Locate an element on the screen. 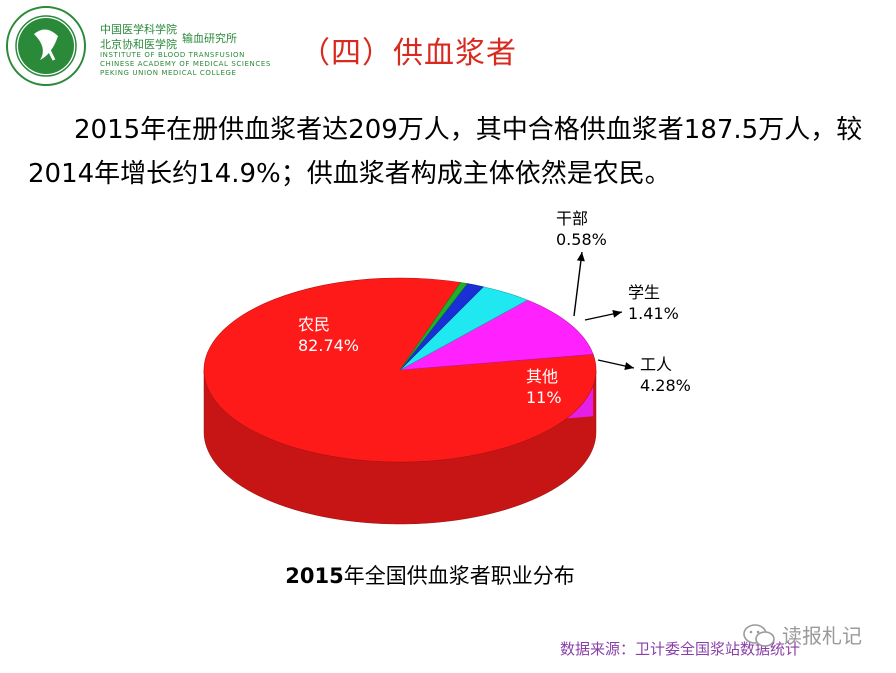  institute-name-cn-1: 中国医学科学院 is located at coordinates (138, 29).